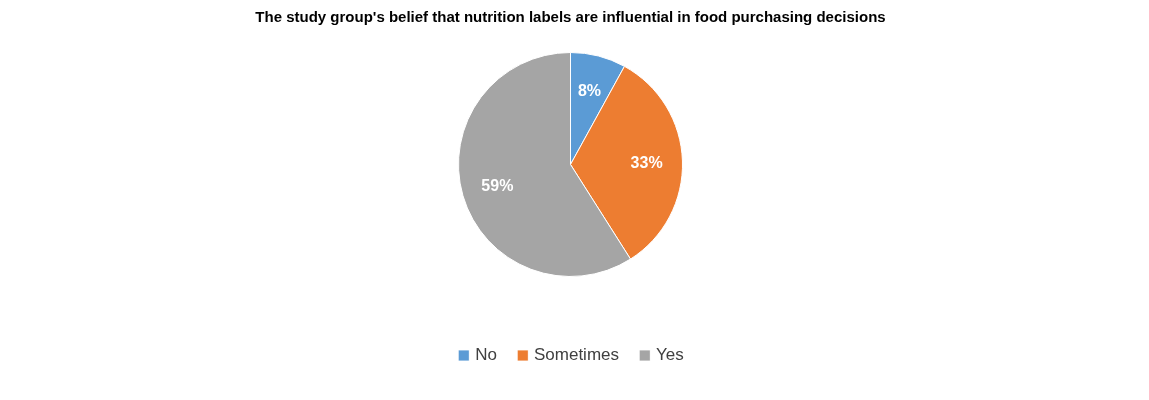  I want to click on legend-label: No, so click(486, 355).